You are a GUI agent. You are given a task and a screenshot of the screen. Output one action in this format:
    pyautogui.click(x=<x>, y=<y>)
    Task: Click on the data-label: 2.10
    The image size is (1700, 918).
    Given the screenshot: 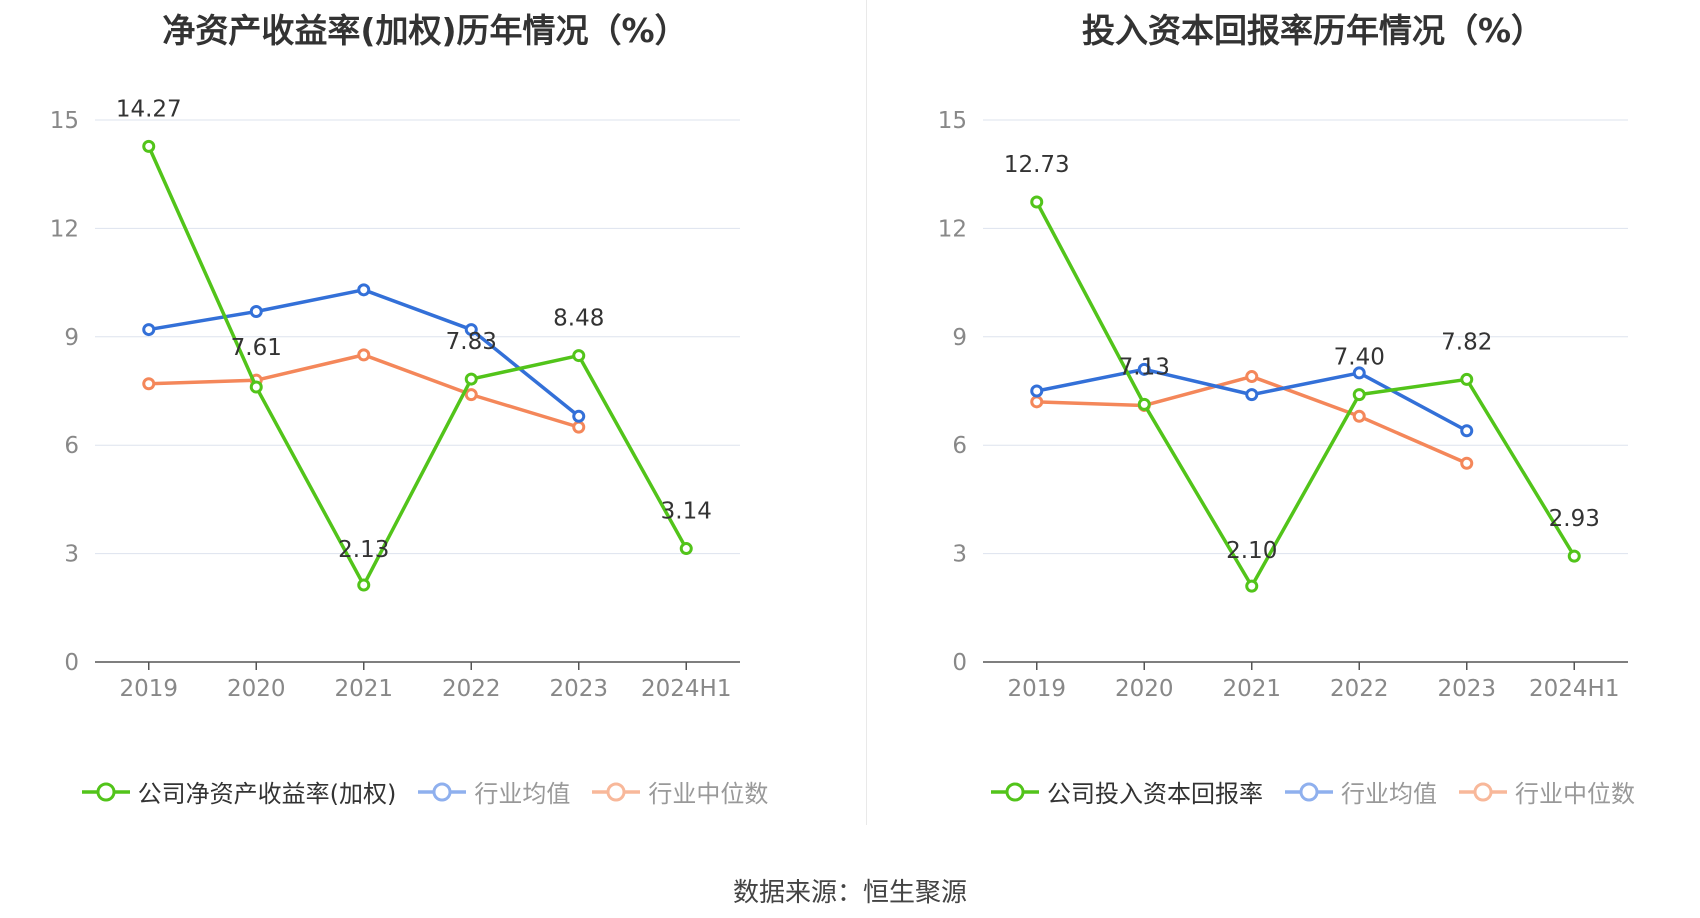 What is the action you would take?
    pyautogui.click(x=1251, y=551)
    